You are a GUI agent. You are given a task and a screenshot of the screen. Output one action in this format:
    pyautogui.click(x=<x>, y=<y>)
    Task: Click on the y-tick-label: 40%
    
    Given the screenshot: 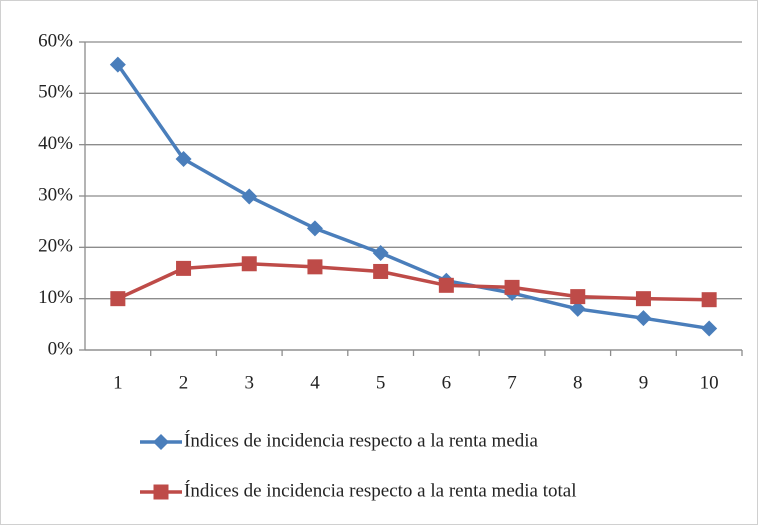 What is the action you would take?
    pyautogui.click(x=55, y=143)
    